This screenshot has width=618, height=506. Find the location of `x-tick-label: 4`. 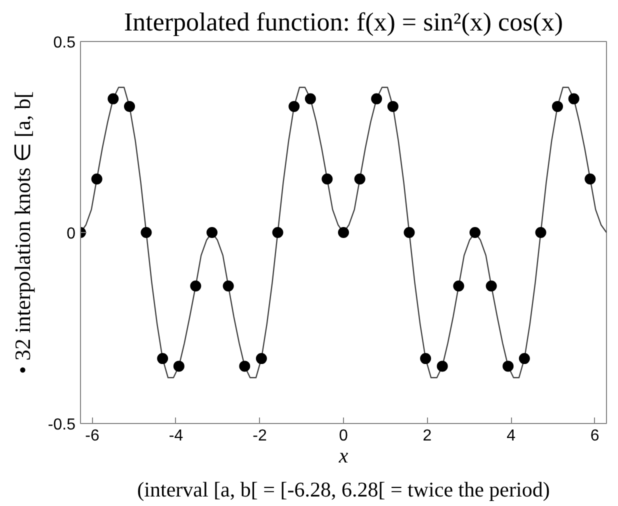

x-tick-label: 4 is located at coordinates (511, 436).